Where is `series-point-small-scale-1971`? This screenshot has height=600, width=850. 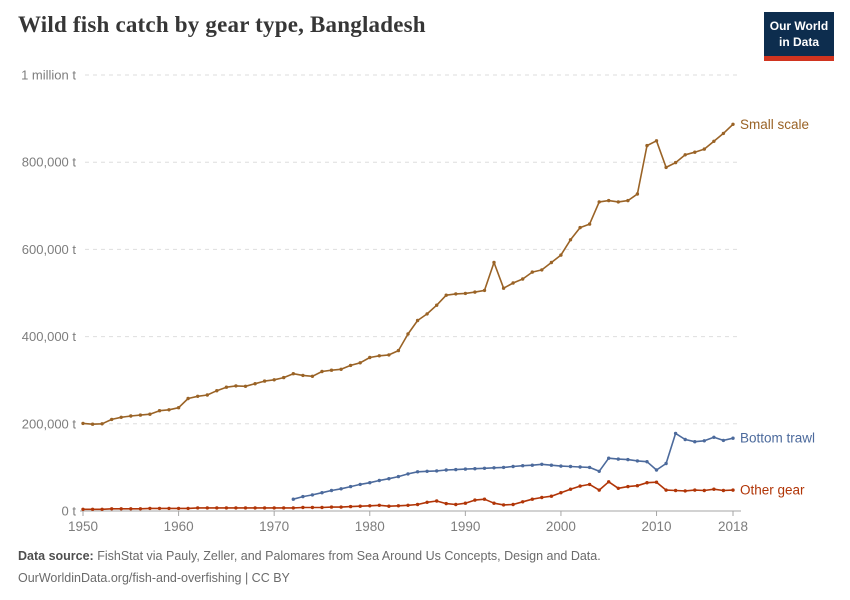 series-point-small-scale-1971 is located at coordinates (284, 377).